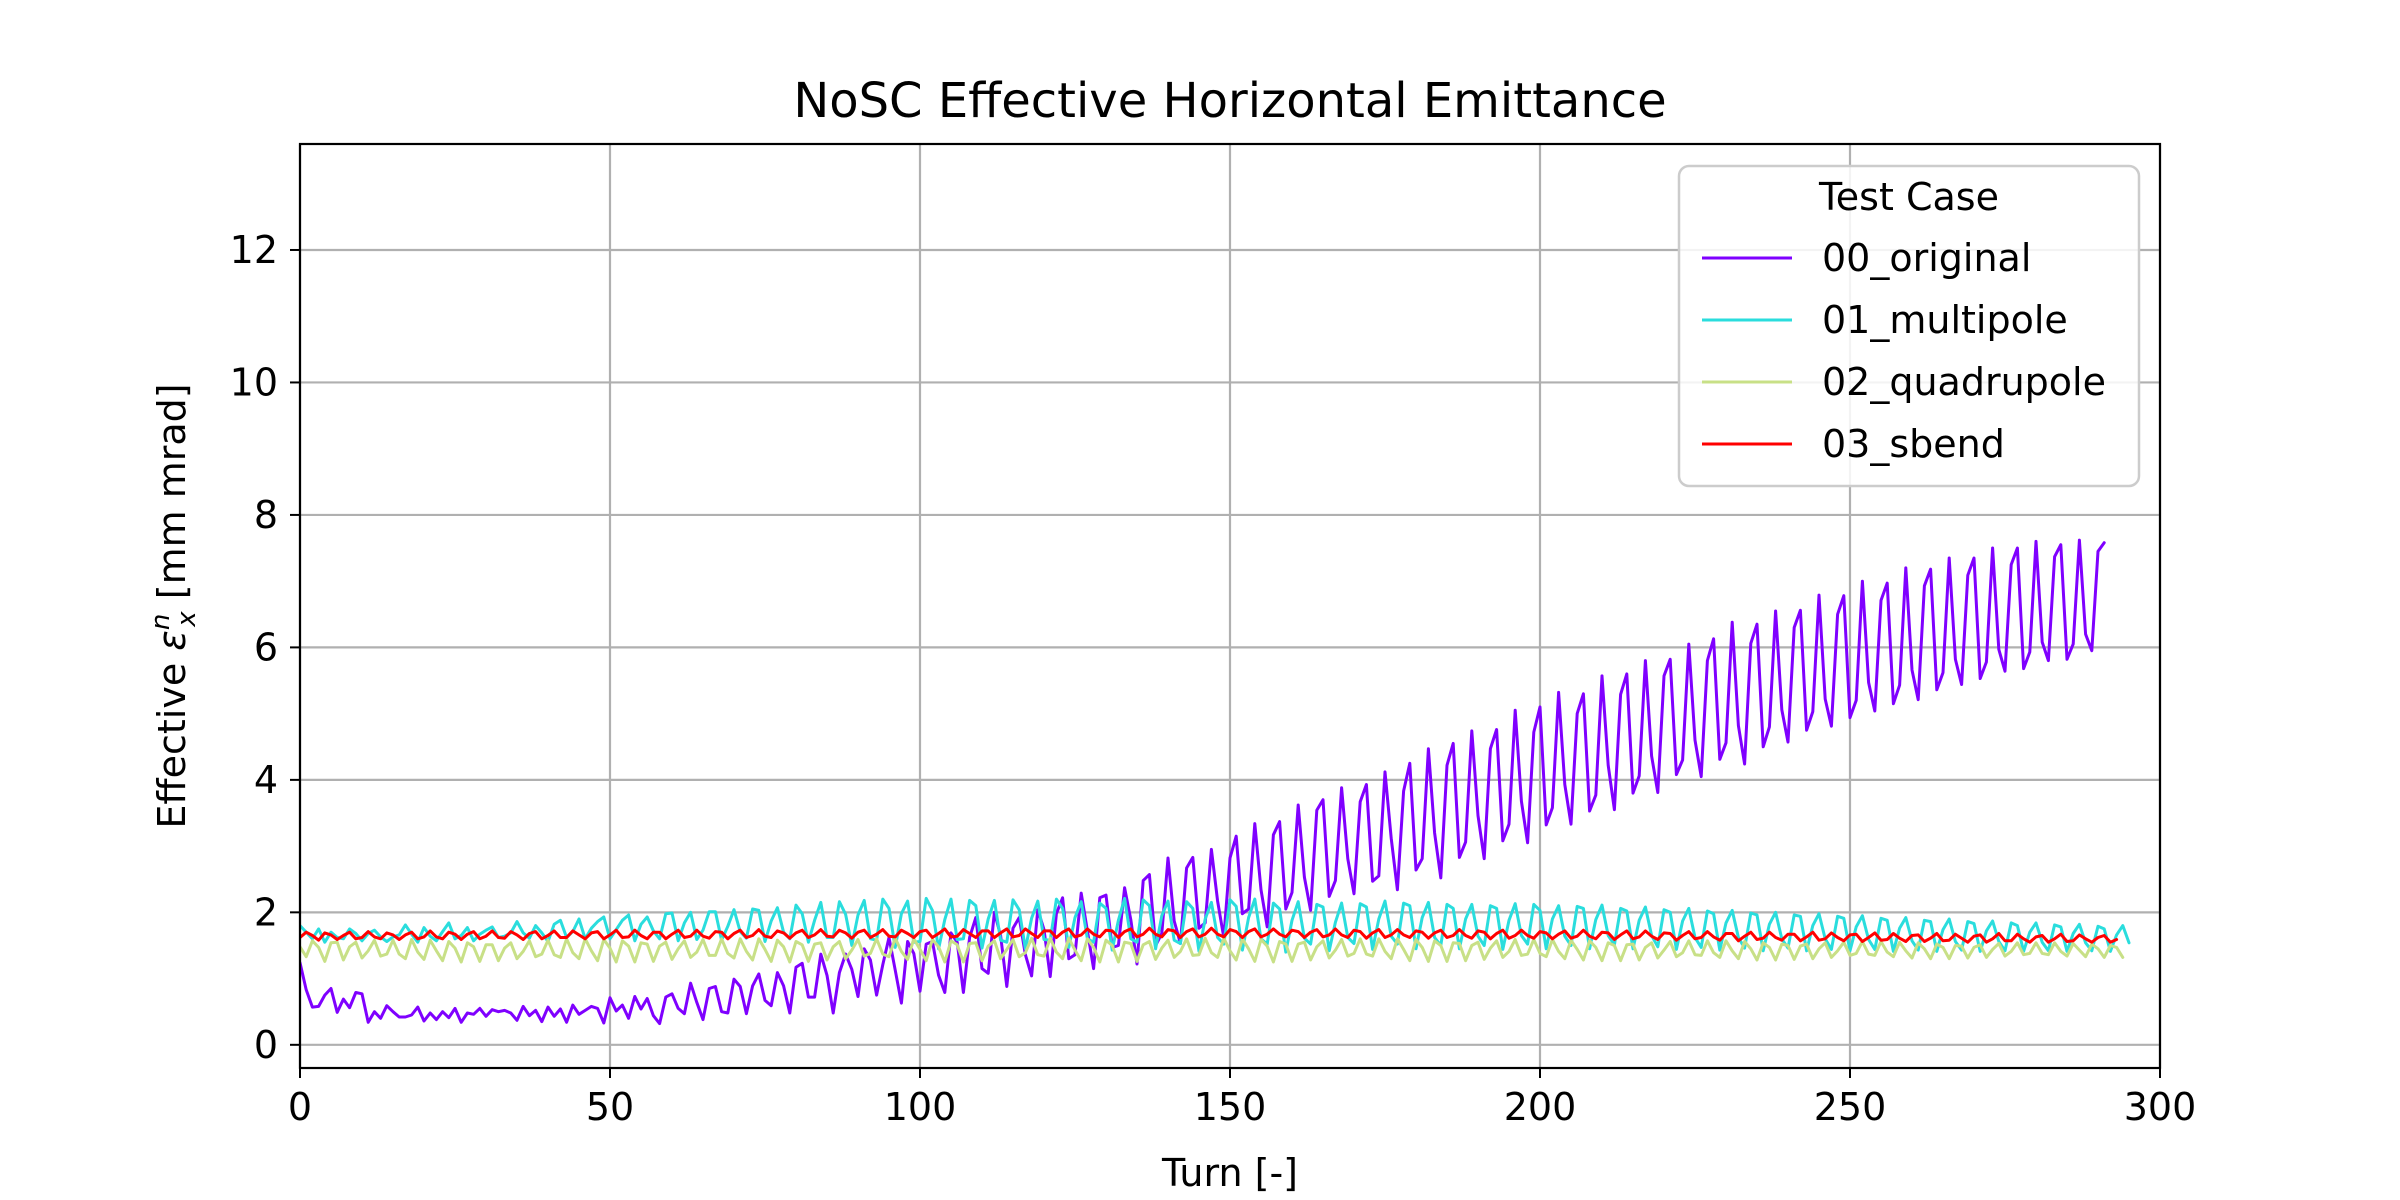 The image size is (2400, 1200). What do you see at coordinates (1540, 1107) in the screenshot?
I see `x-tick-label: 200` at bounding box center [1540, 1107].